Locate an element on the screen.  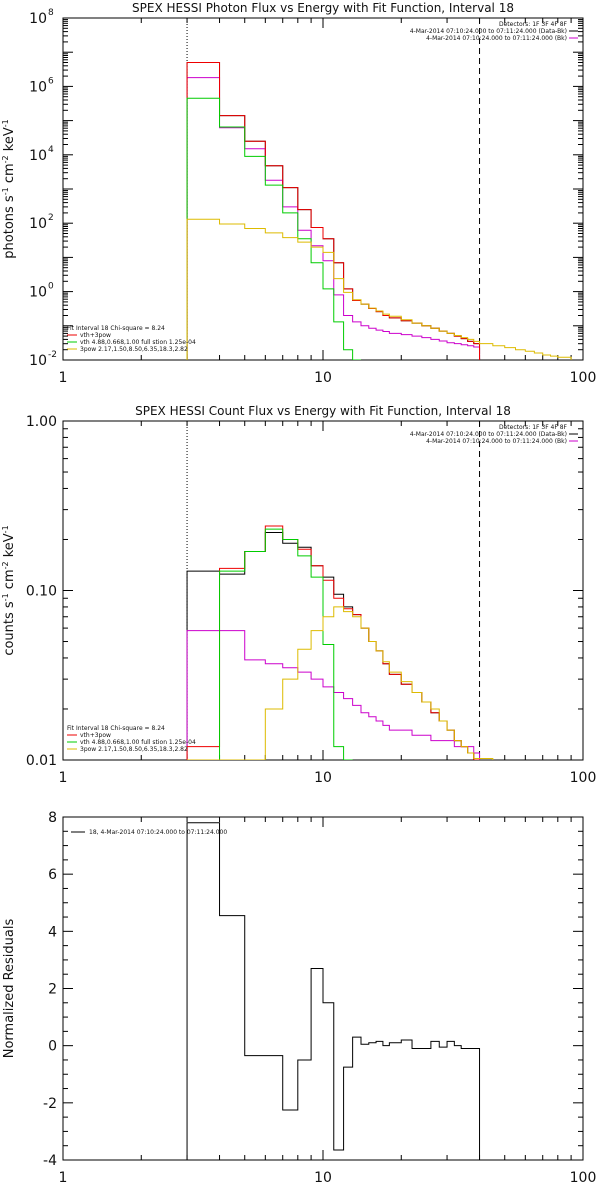
y-axis-label-main: photons s is located at coordinates (9, 227).